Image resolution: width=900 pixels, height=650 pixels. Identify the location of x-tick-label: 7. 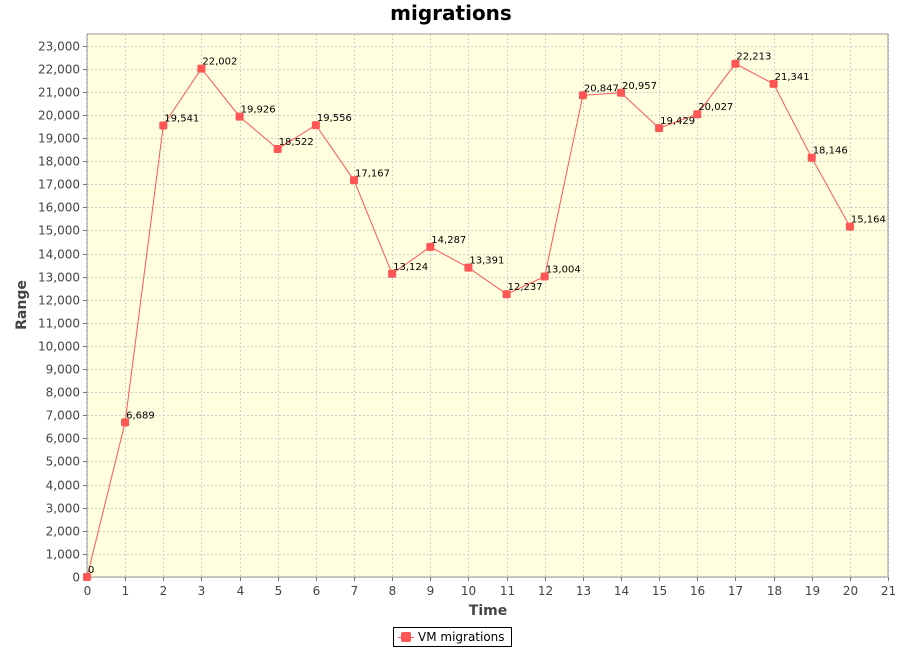
(355, 591).